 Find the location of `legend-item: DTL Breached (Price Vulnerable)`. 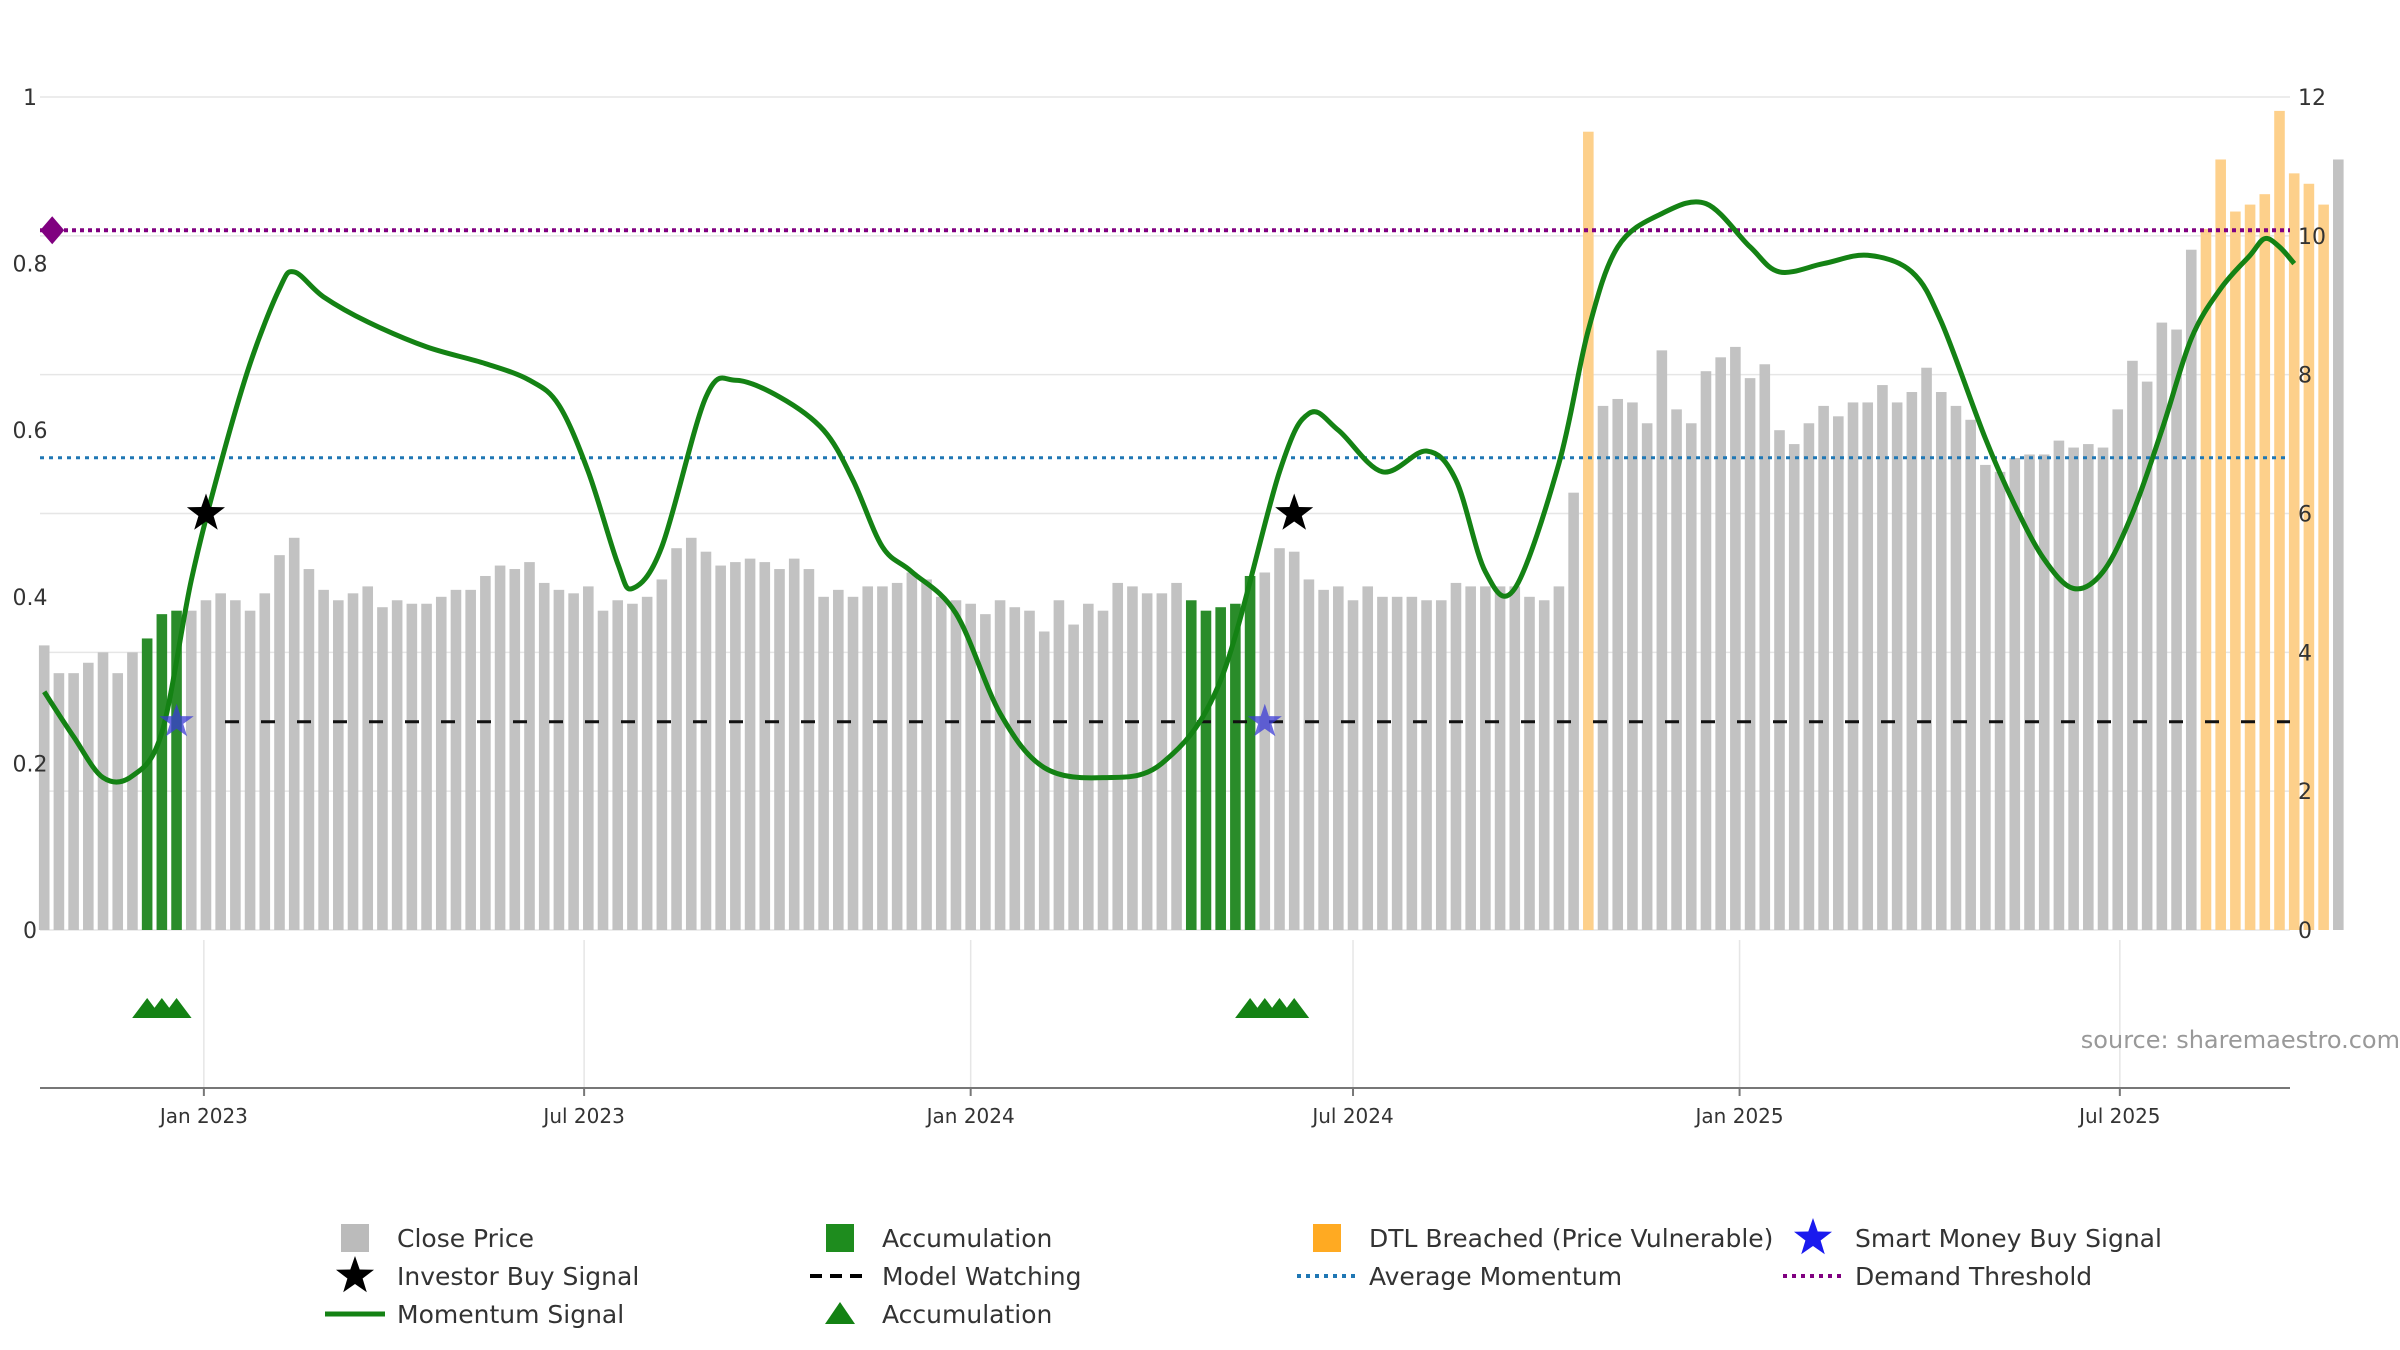

legend-item: DTL Breached (Price Vulnerable) is located at coordinates (1543, 1238).